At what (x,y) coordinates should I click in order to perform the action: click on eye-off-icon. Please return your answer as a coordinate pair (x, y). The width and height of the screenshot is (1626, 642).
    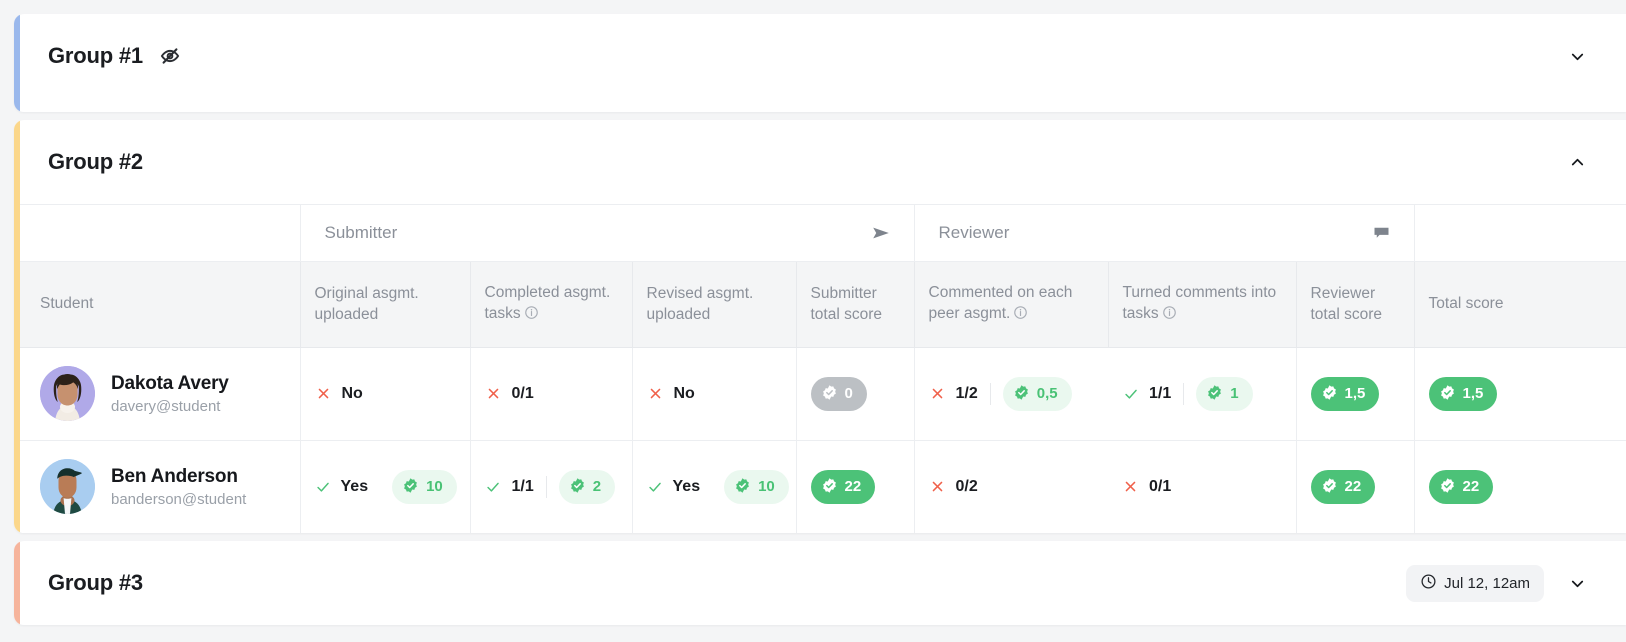
    Looking at the image, I should click on (170, 56).